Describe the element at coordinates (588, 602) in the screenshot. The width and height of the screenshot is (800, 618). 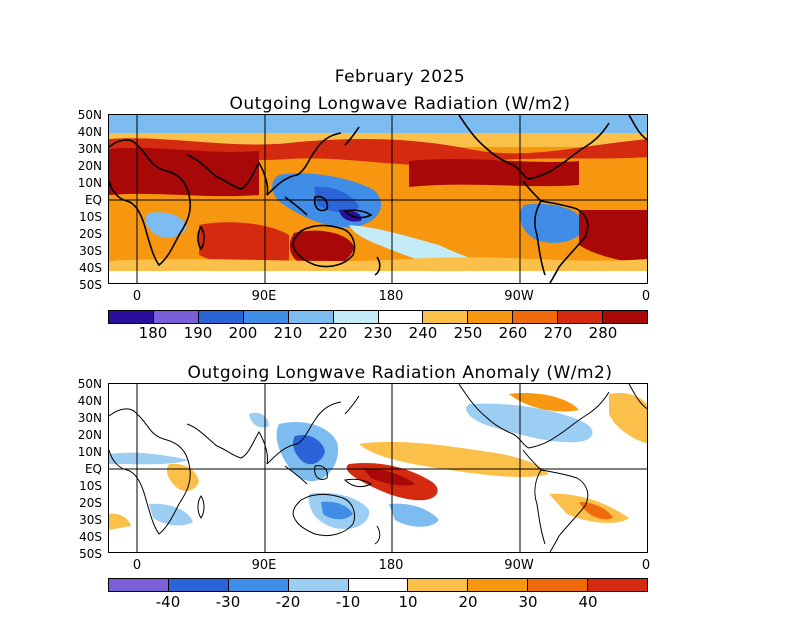
I see `colorbar-label: 40` at that location.